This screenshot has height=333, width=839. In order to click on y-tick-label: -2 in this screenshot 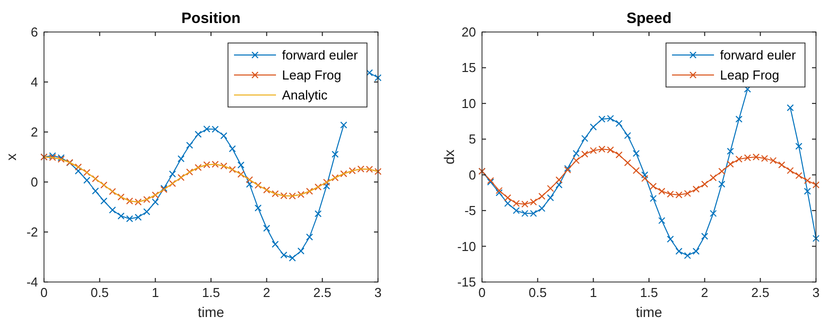, I will do `click(32, 232)`.